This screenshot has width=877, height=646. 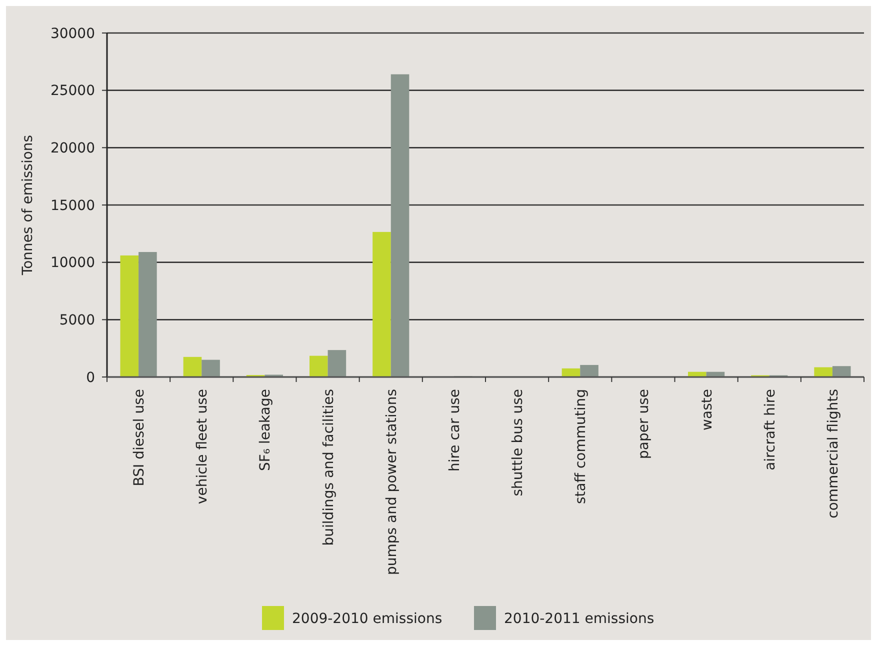 What do you see at coordinates (644, 424) in the screenshot?
I see `x-tick-label: paper use` at bounding box center [644, 424].